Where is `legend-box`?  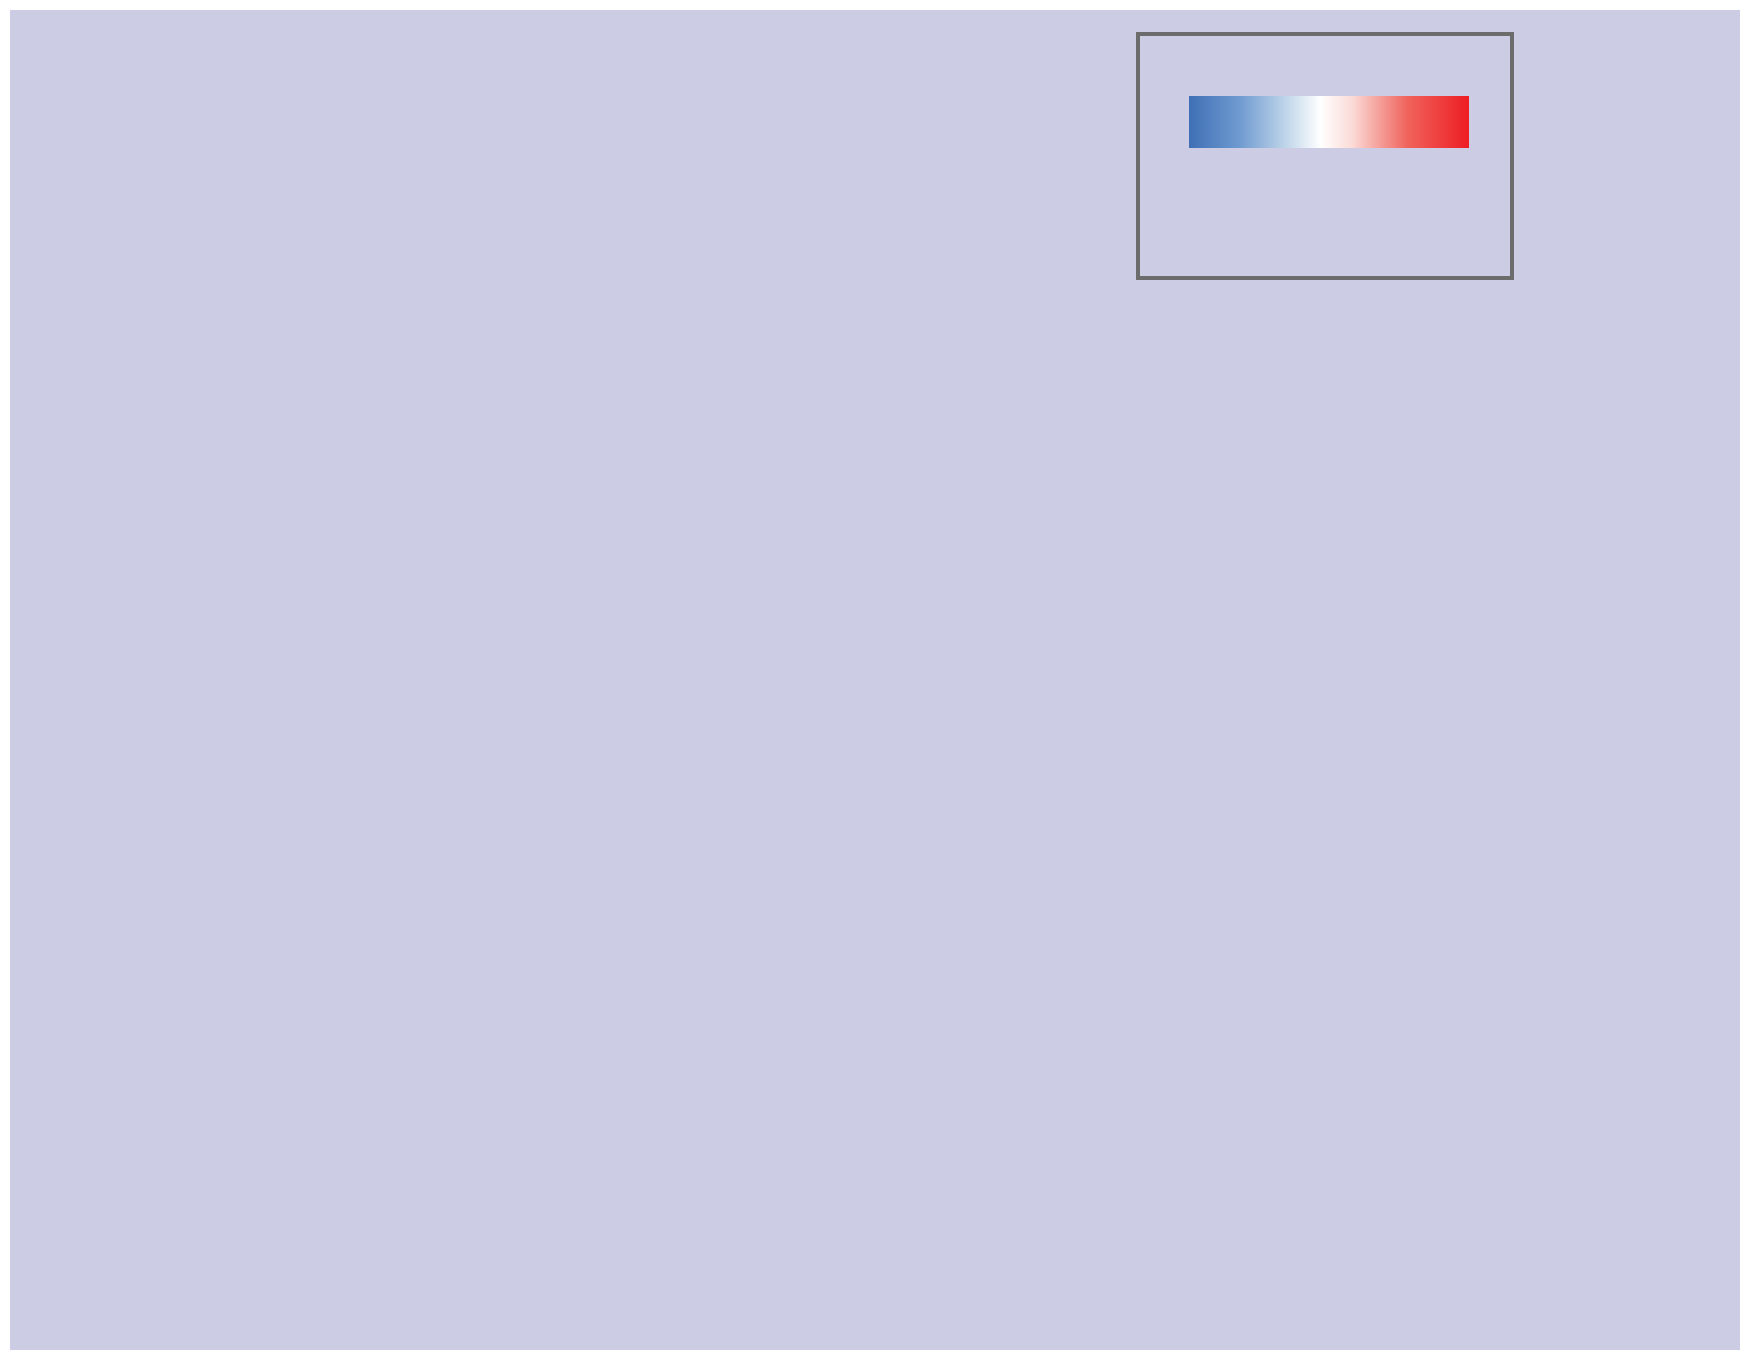
legend-box is located at coordinates (1325, 156).